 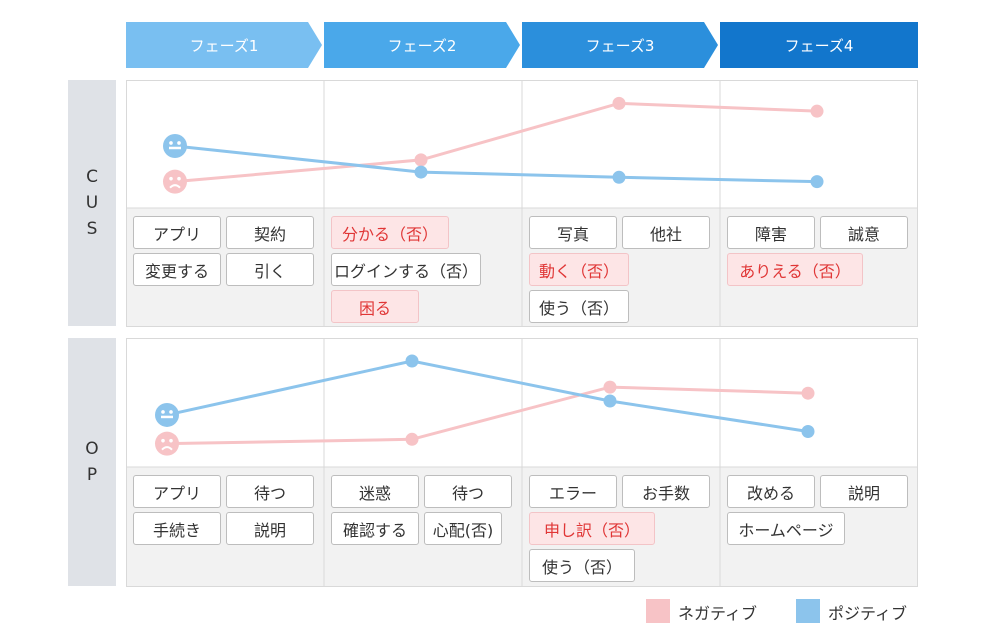 What do you see at coordinates (92, 449) in the screenshot?
I see `row-label-char: O` at bounding box center [92, 449].